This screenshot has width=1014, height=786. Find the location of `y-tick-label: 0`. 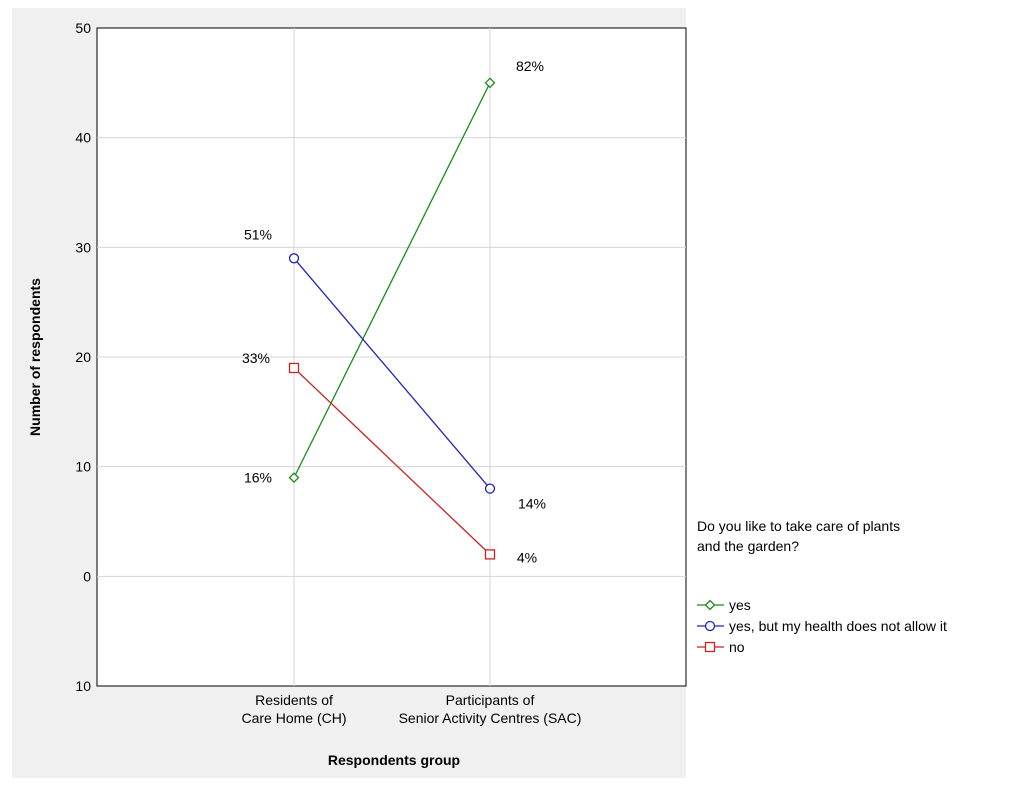

y-tick-label: 0 is located at coordinates (87, 576).